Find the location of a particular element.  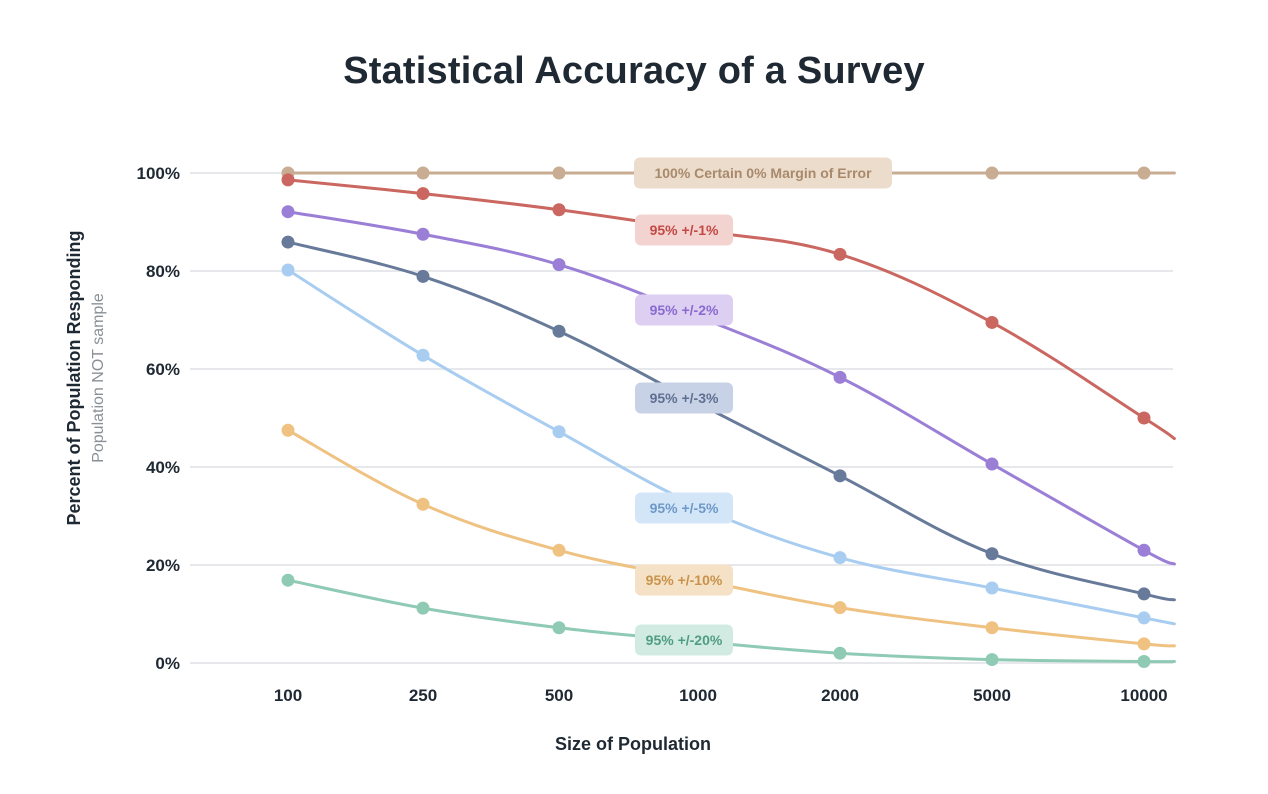

x-tick-label: 250 is located at coordinates (423, 695).